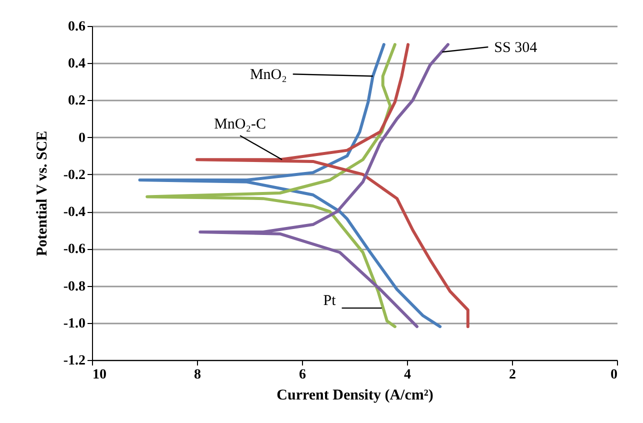 The width and height of the screenshot is (643, 423). Describe the element at coordinates (74, 286) in the screenshot. I see `y-tick-label: -0.8` at that location.